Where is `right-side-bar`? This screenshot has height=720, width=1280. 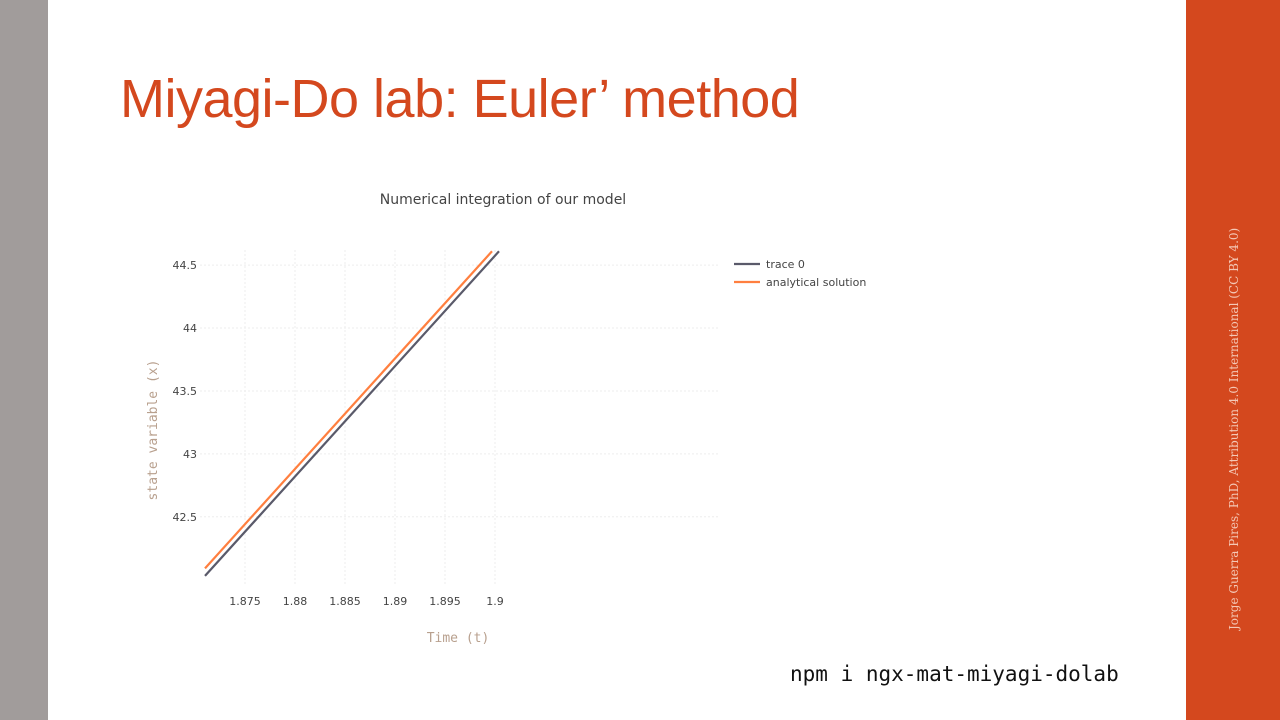
right-side-bar is located at coordinates (1233, 360).